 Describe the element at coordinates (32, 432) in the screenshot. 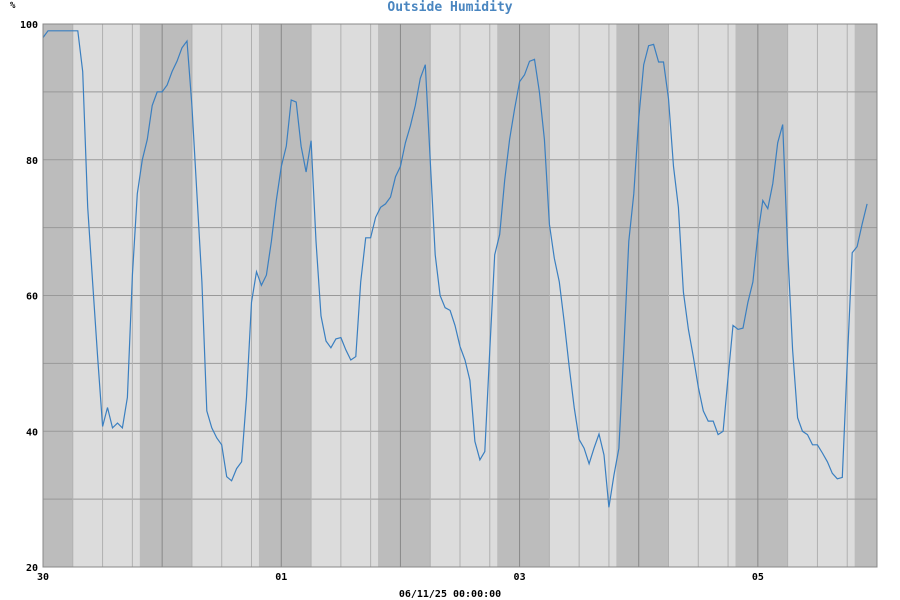

I see `y-tick-label: 40` at that location.